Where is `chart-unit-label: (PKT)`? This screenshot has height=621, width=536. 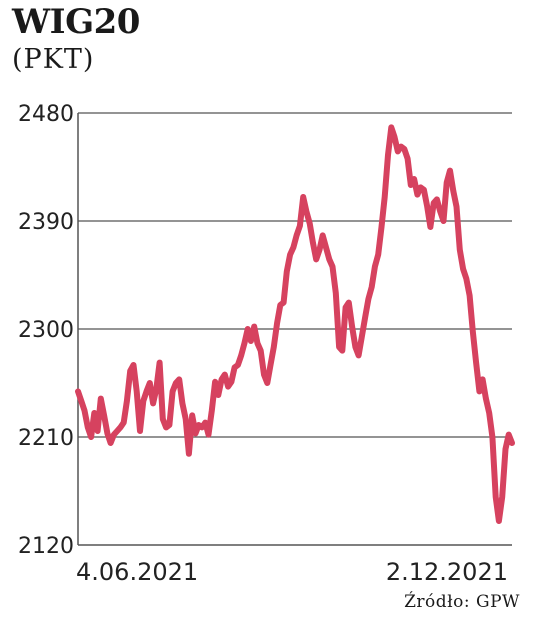
chart-unit-label: (PKT) is located at coordinates (53, 59).